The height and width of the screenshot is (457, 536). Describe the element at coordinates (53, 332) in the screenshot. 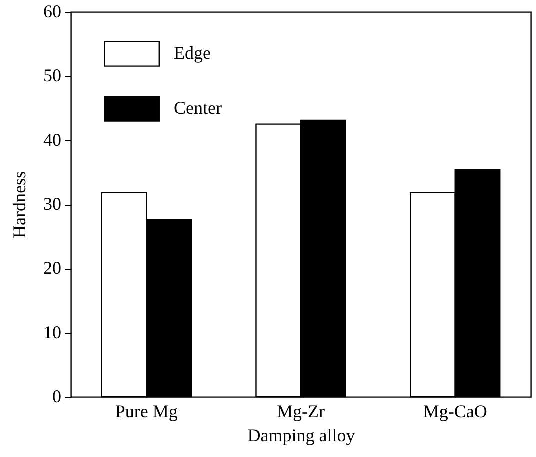

I see `y-tick-label: 10` at that location.